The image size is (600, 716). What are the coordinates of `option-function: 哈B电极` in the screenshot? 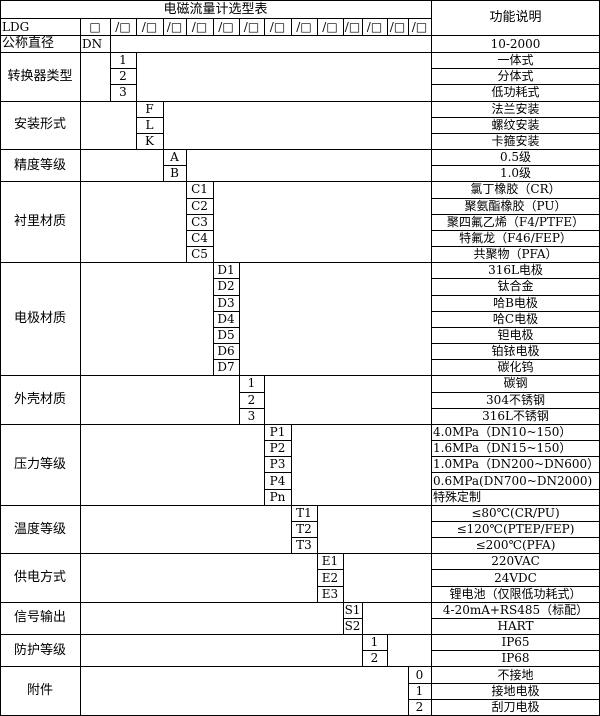 It's located at (515, 302).